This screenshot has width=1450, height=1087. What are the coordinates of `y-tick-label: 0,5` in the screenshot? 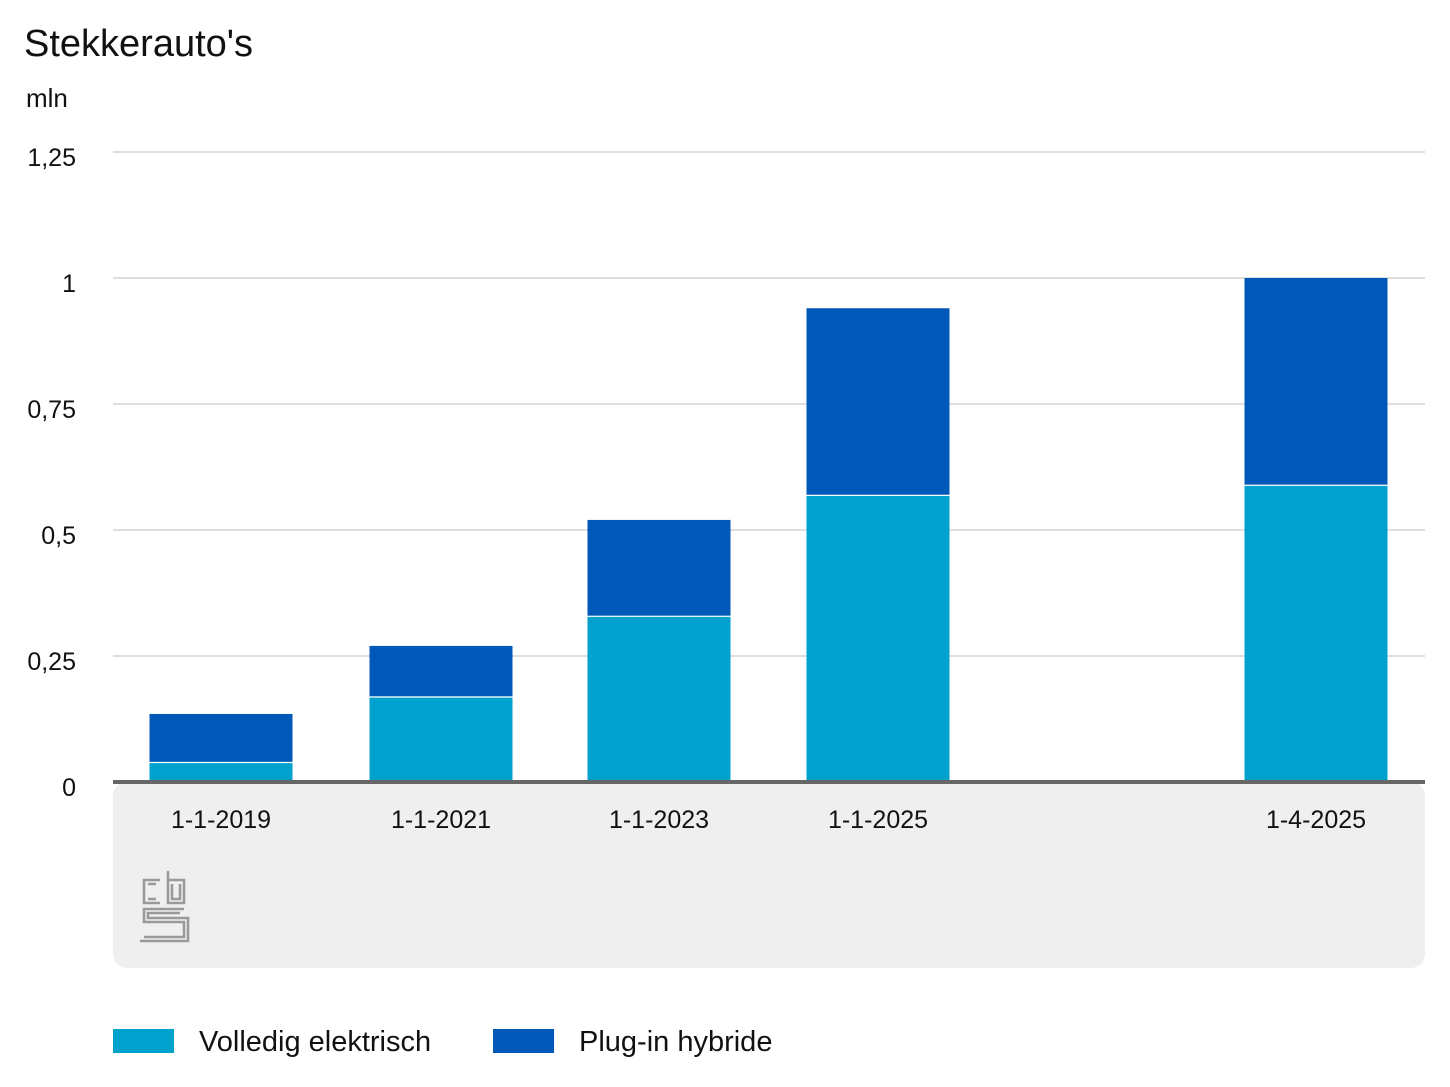 It's located at (58, 536).